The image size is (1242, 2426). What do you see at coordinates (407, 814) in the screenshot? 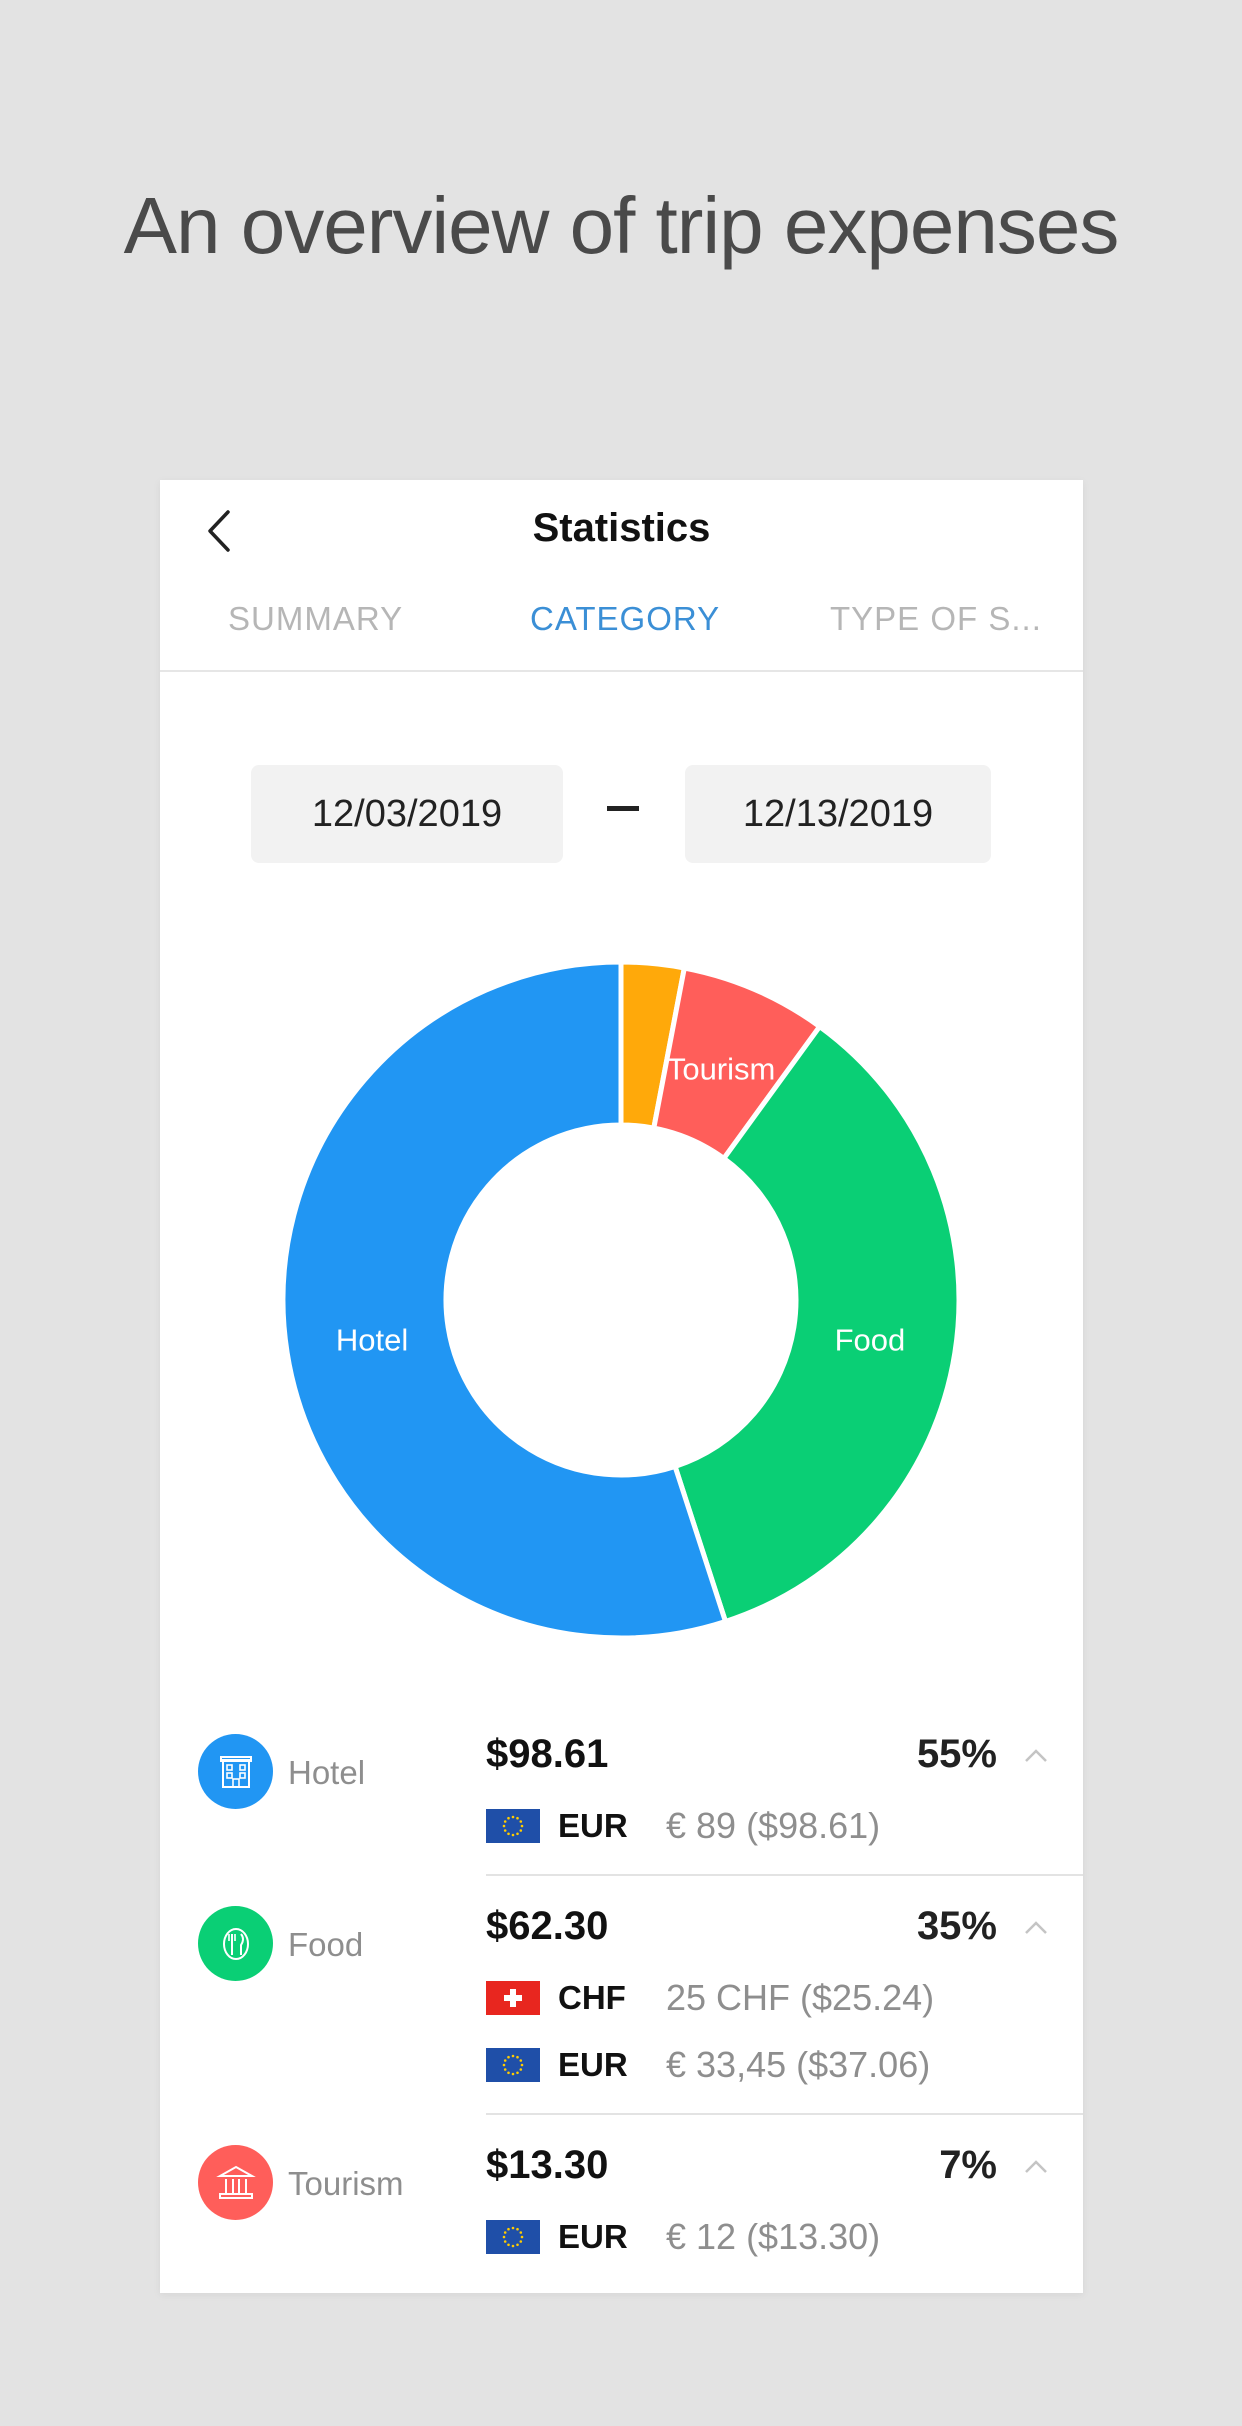
I see `start-date-field: 12/03/2019` at bounding box center [407, 814].